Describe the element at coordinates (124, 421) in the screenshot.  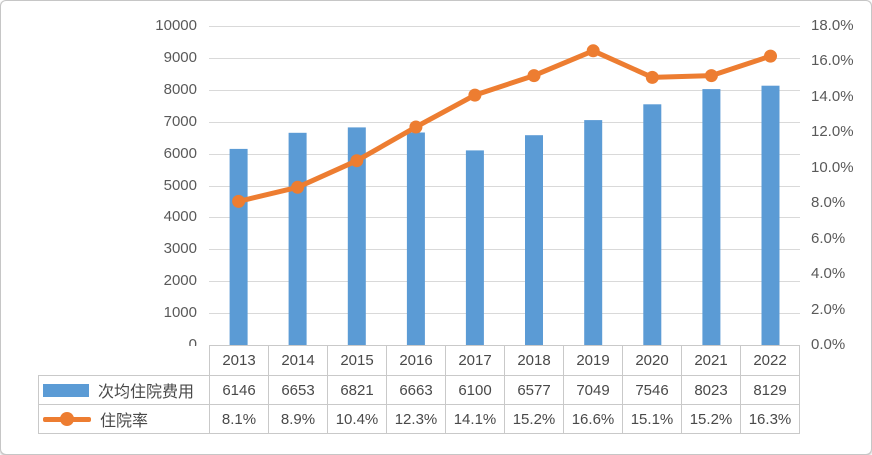
I see `legend-label: 住院率` at that location.